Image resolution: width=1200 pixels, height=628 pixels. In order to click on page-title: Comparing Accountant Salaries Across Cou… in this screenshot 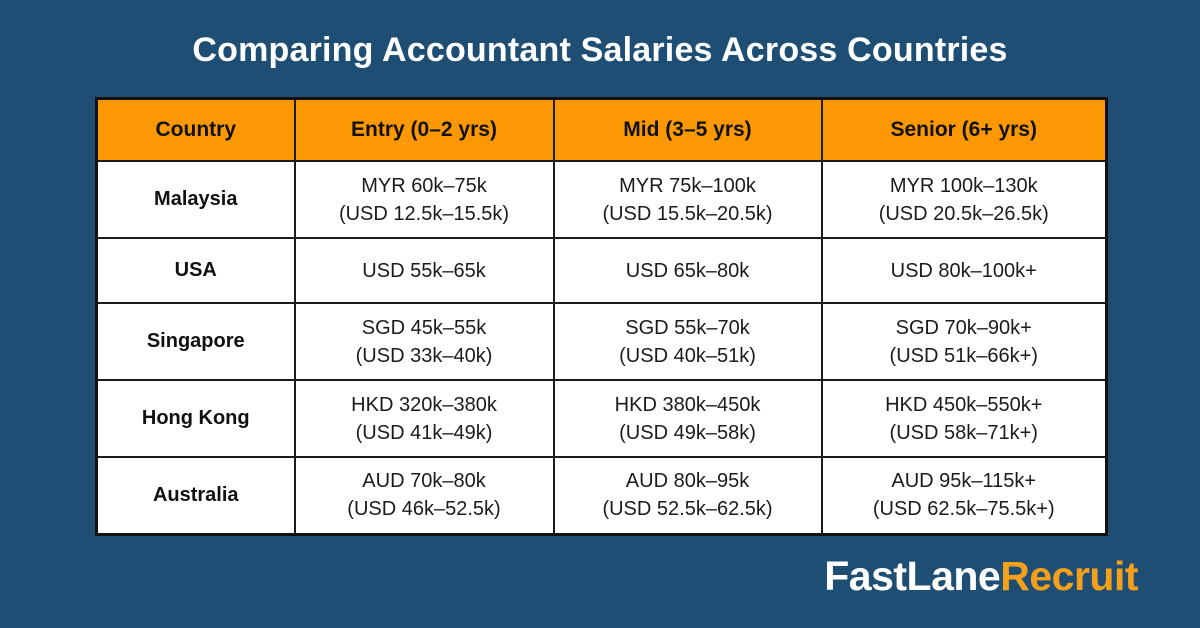, I will do `click(600, 50)`.